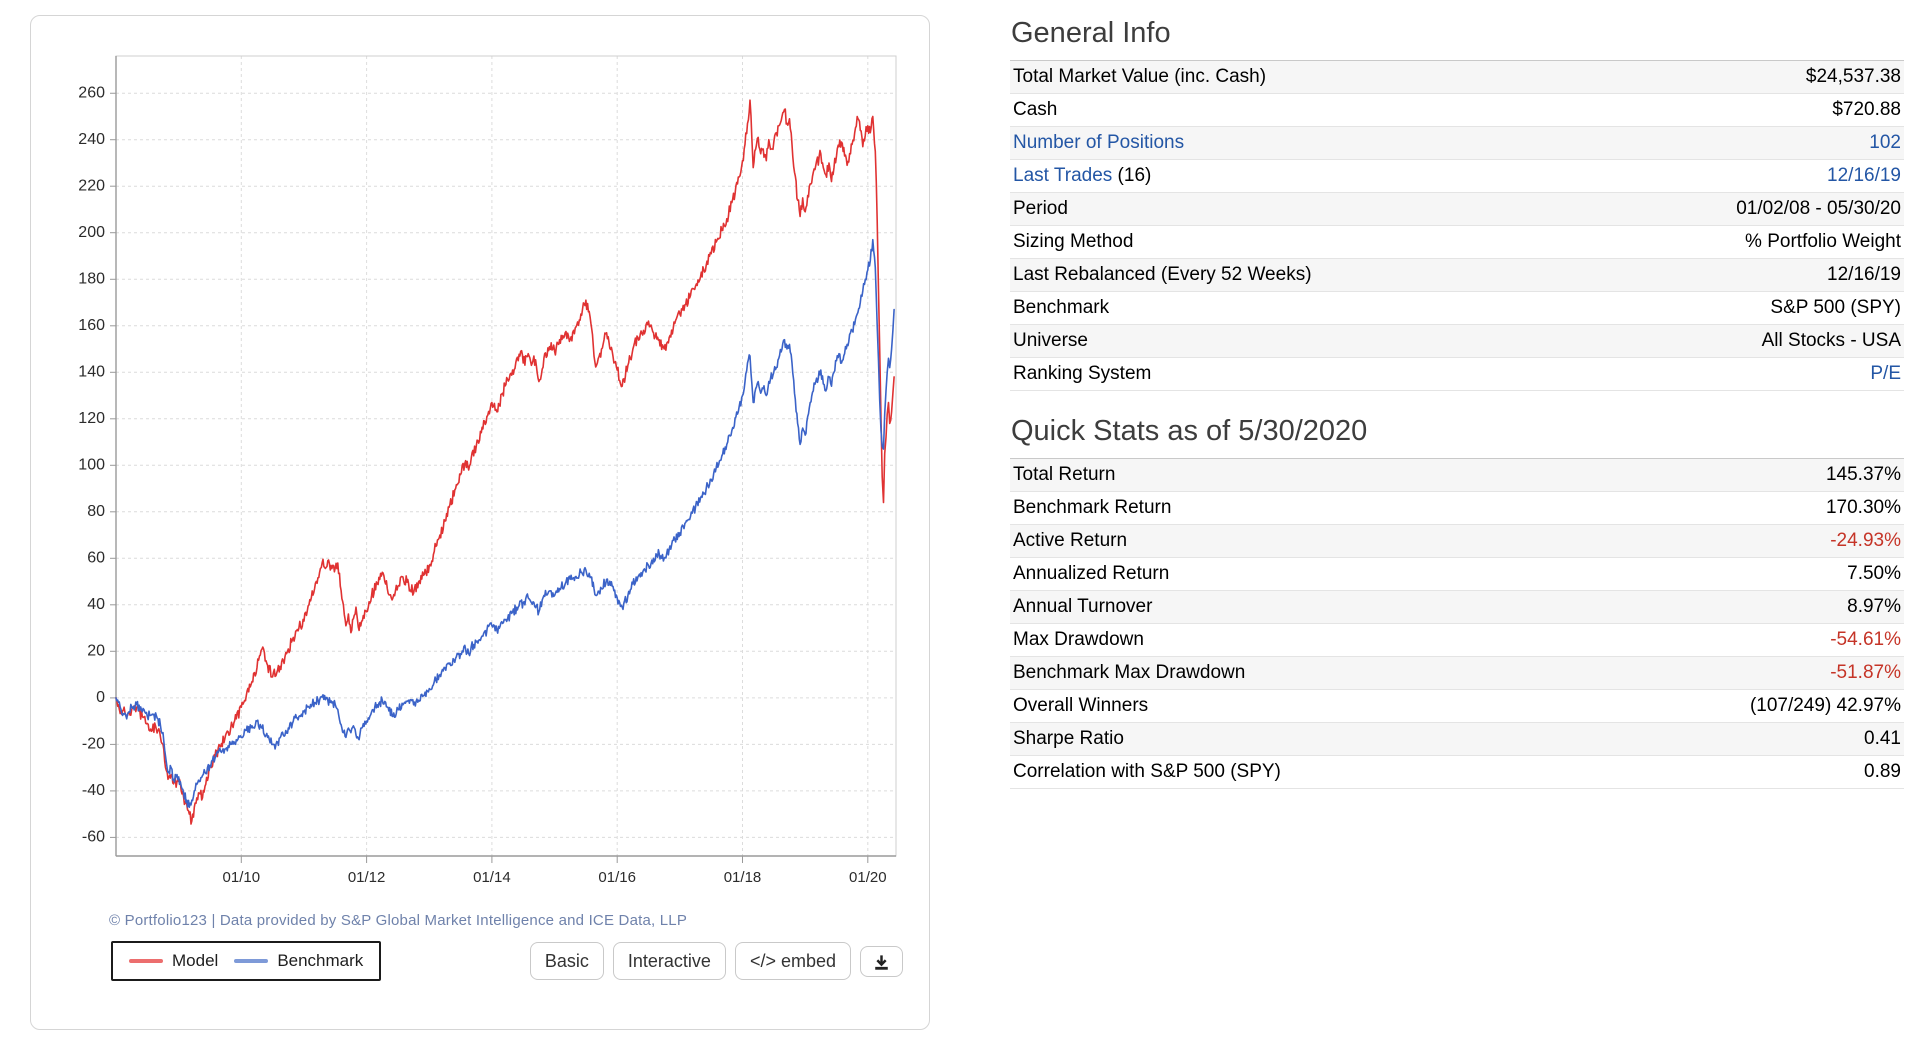 The height and width of the screenshot is (1044, 1916). I want to click on legend-label: Benchmark, so click(320, 960).